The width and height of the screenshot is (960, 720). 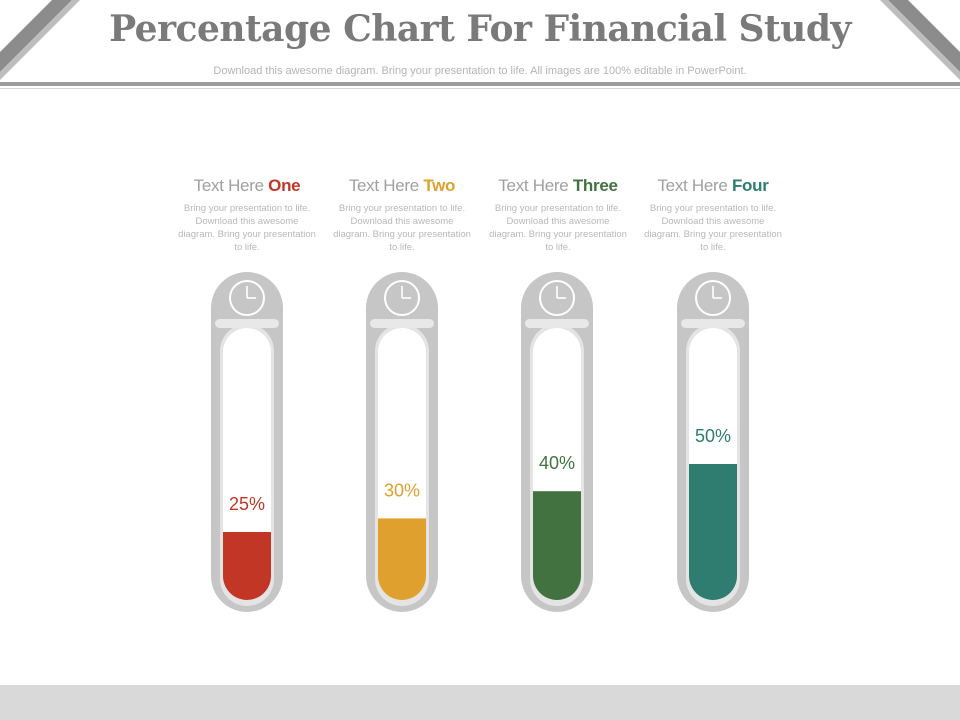 What do you see at coordinates (439, 185) in the screenshot?
I see `item-heading-accent: Two` at bounding box center [439, 185].